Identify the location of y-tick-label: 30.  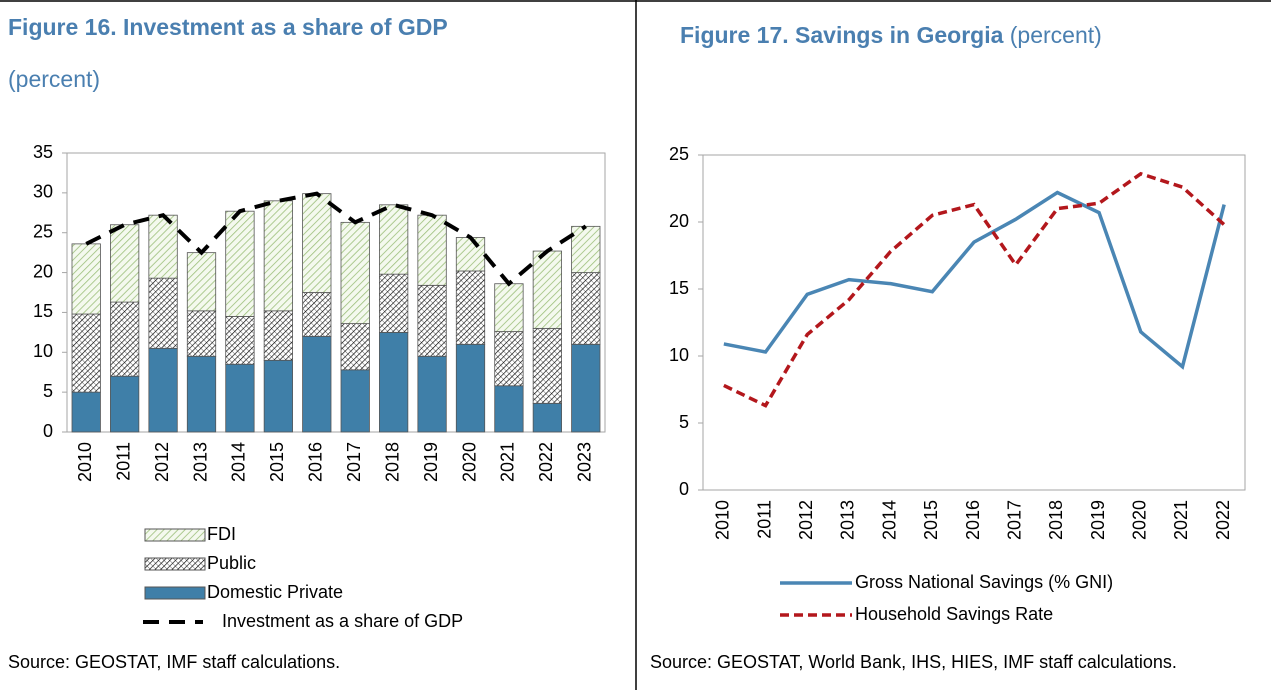
(43, 192).